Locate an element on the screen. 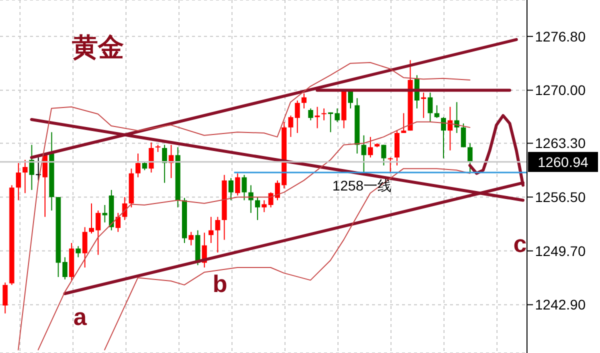  y-tick-label: 1242.90 is located at coordinates (560, 304).